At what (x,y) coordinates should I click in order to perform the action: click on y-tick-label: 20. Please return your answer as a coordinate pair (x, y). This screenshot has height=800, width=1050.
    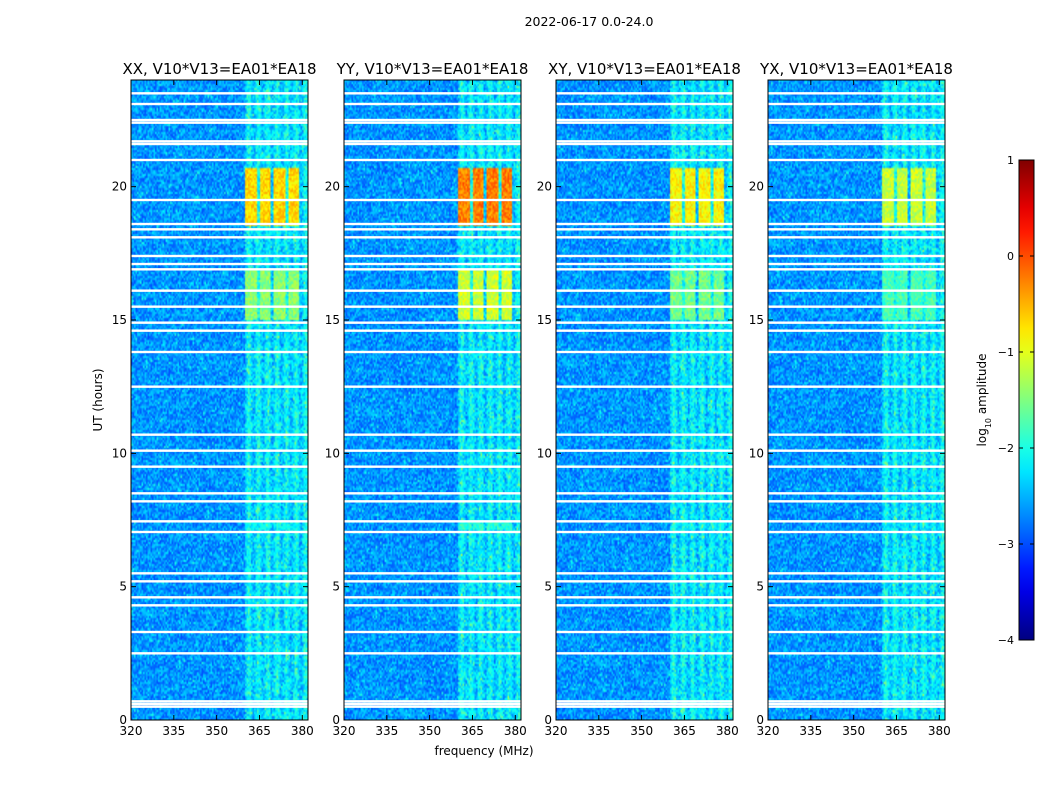
    Looking at the image, I should click on (119, 187).